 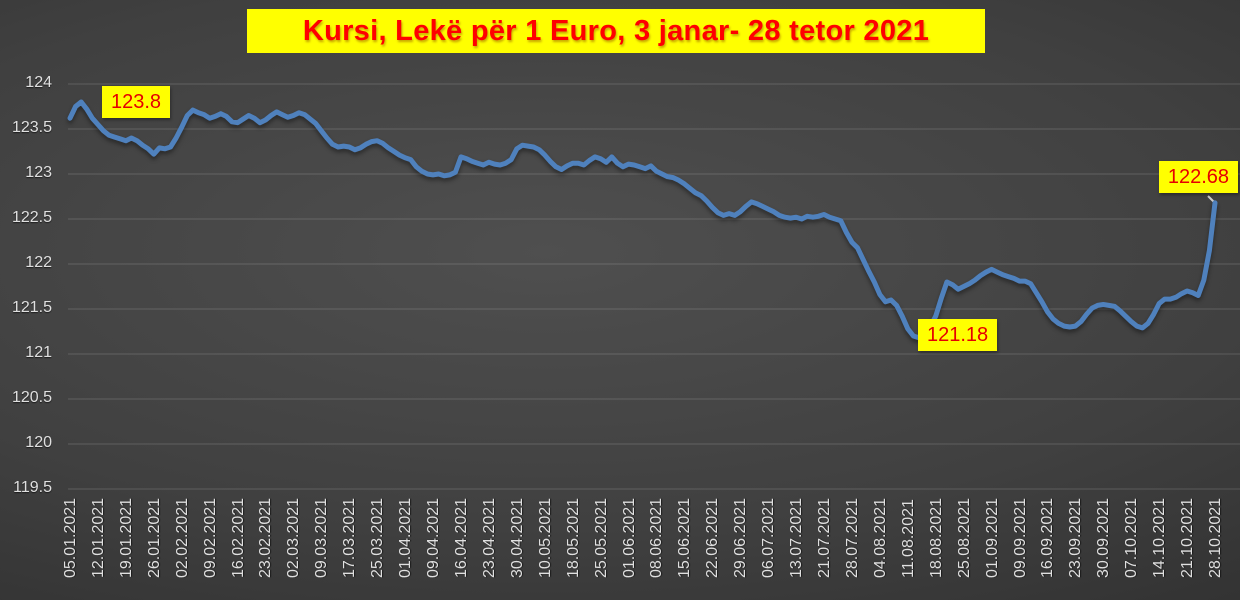 I want to click on y-axis-tick-label: 123, so click(x=38, y=172).